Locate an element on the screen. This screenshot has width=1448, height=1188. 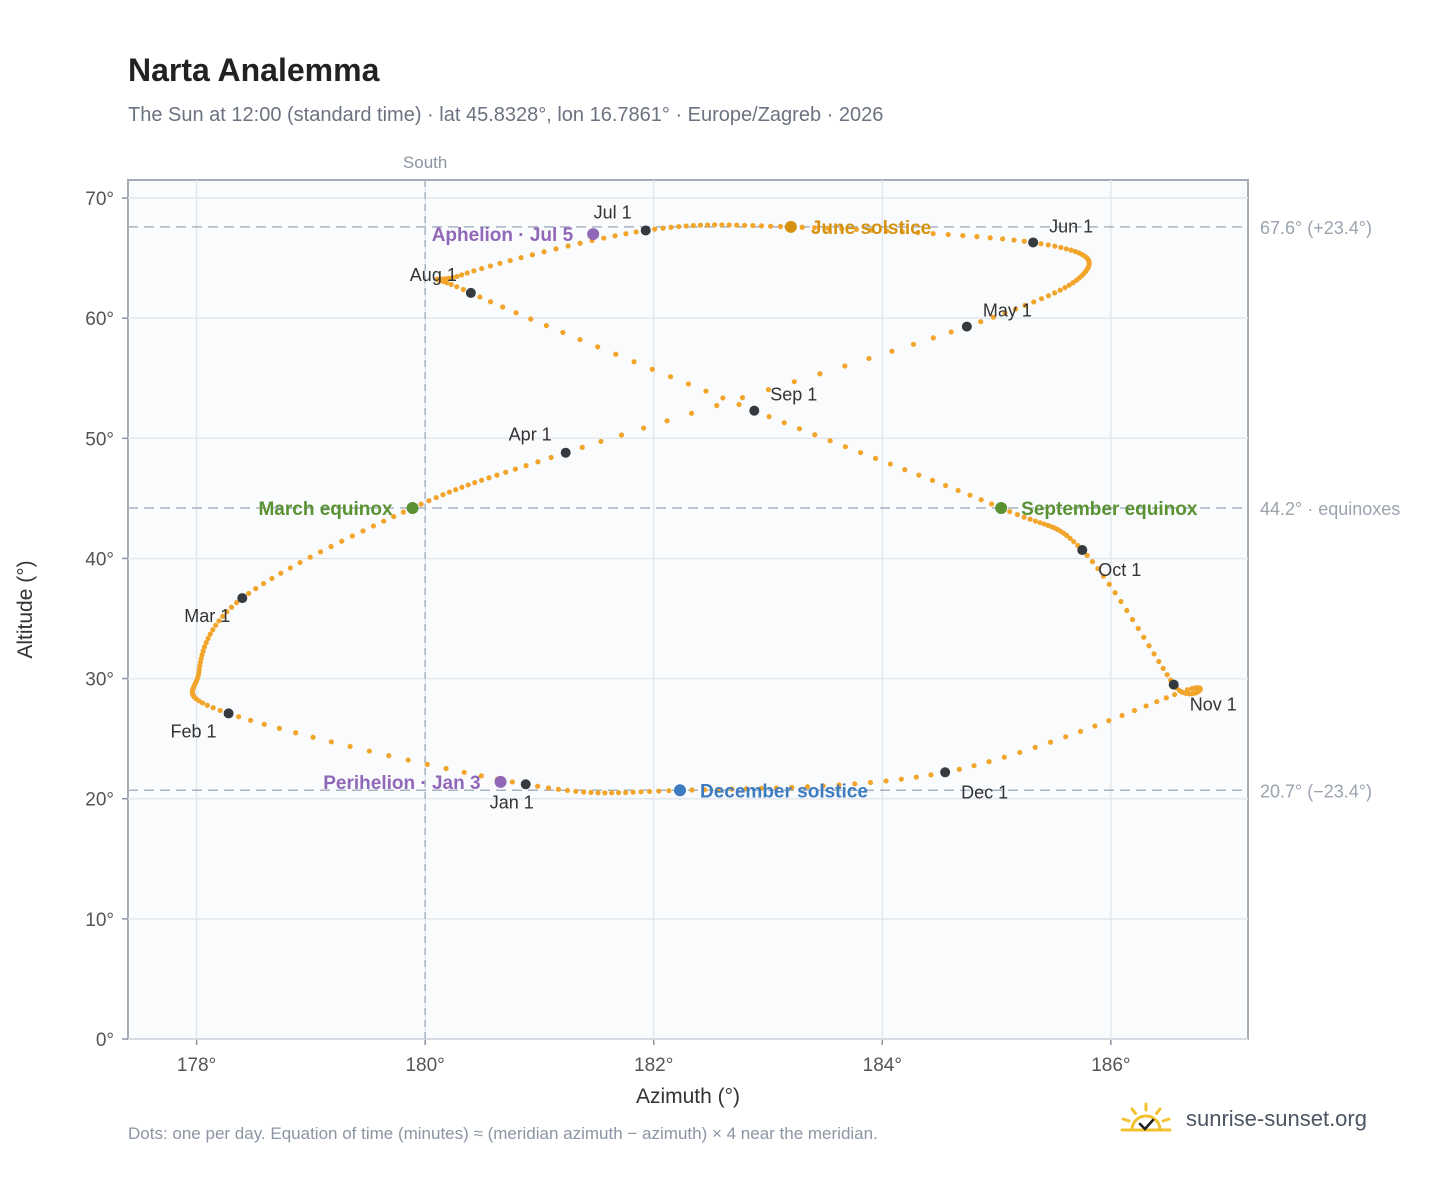
brand: sunrise-sunset.org is located at coordinates (1242, 1119).